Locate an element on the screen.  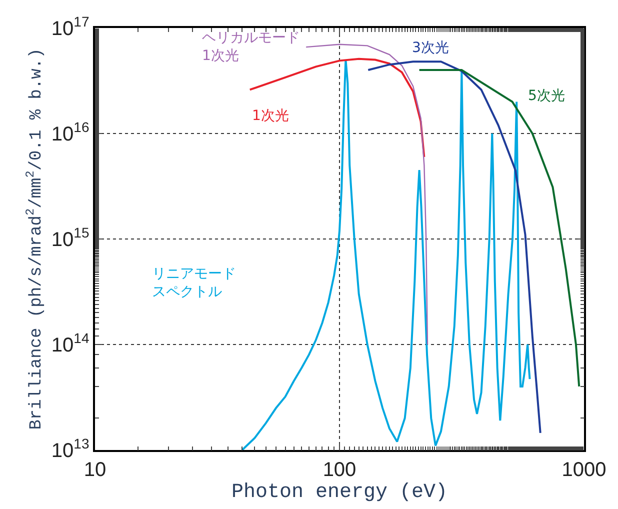
x-axis-title: Photon energy (eV) is located at coordinates (339, 492).